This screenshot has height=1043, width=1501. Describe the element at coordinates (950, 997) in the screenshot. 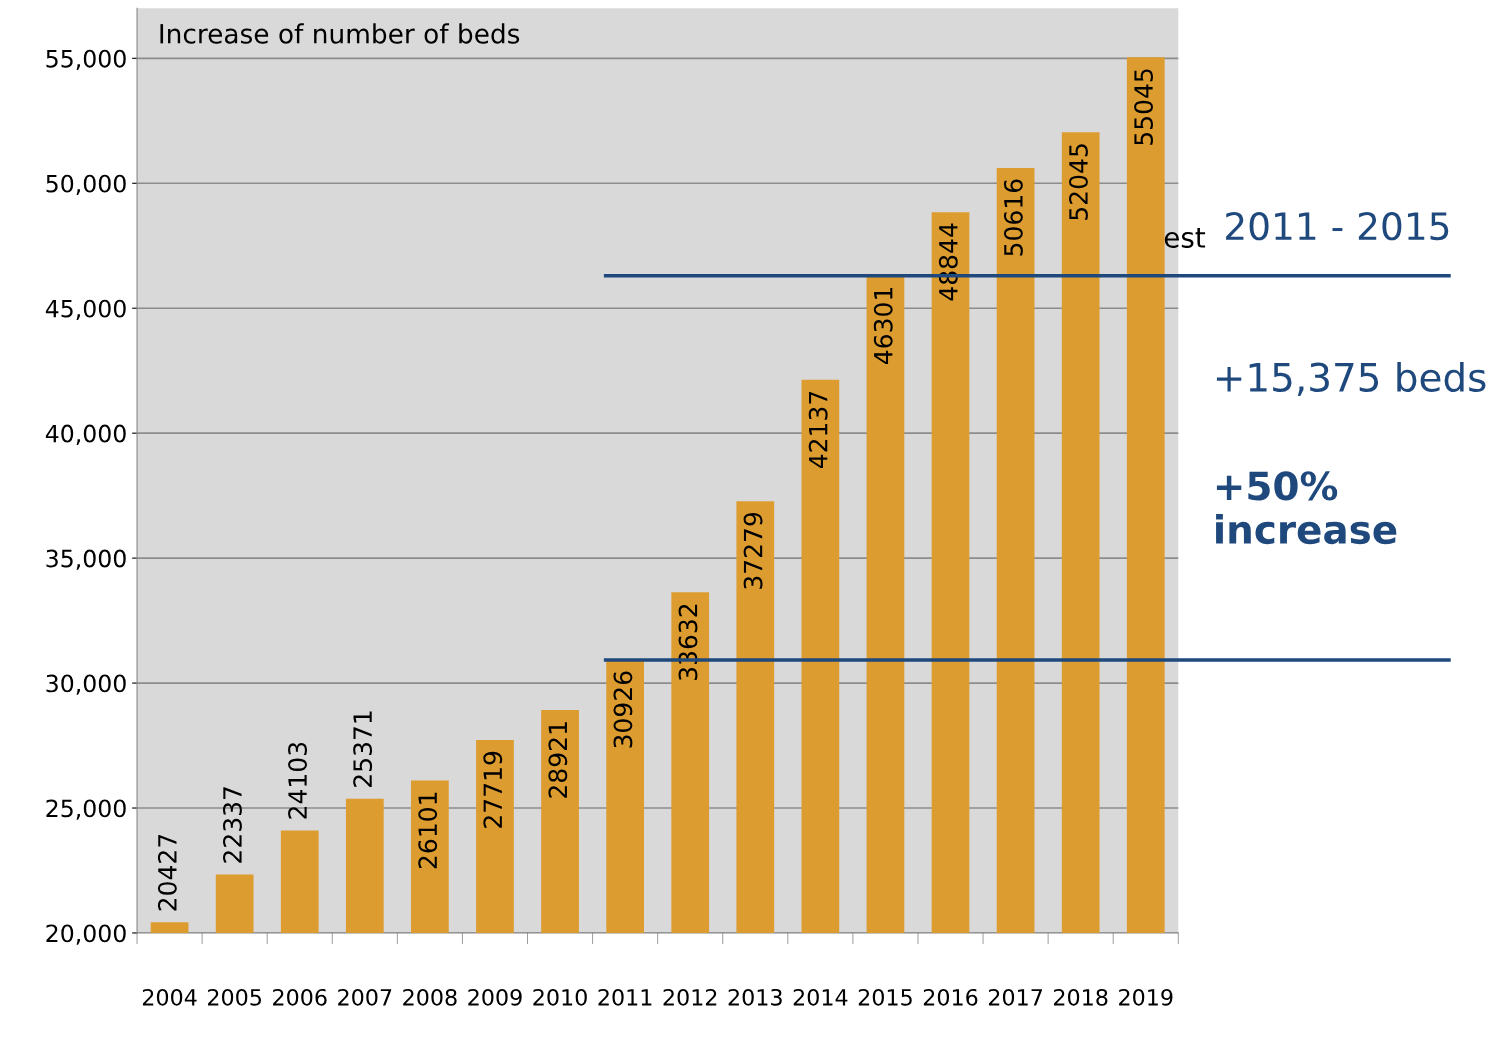

I see `x-tick-label: 2016` at that location.